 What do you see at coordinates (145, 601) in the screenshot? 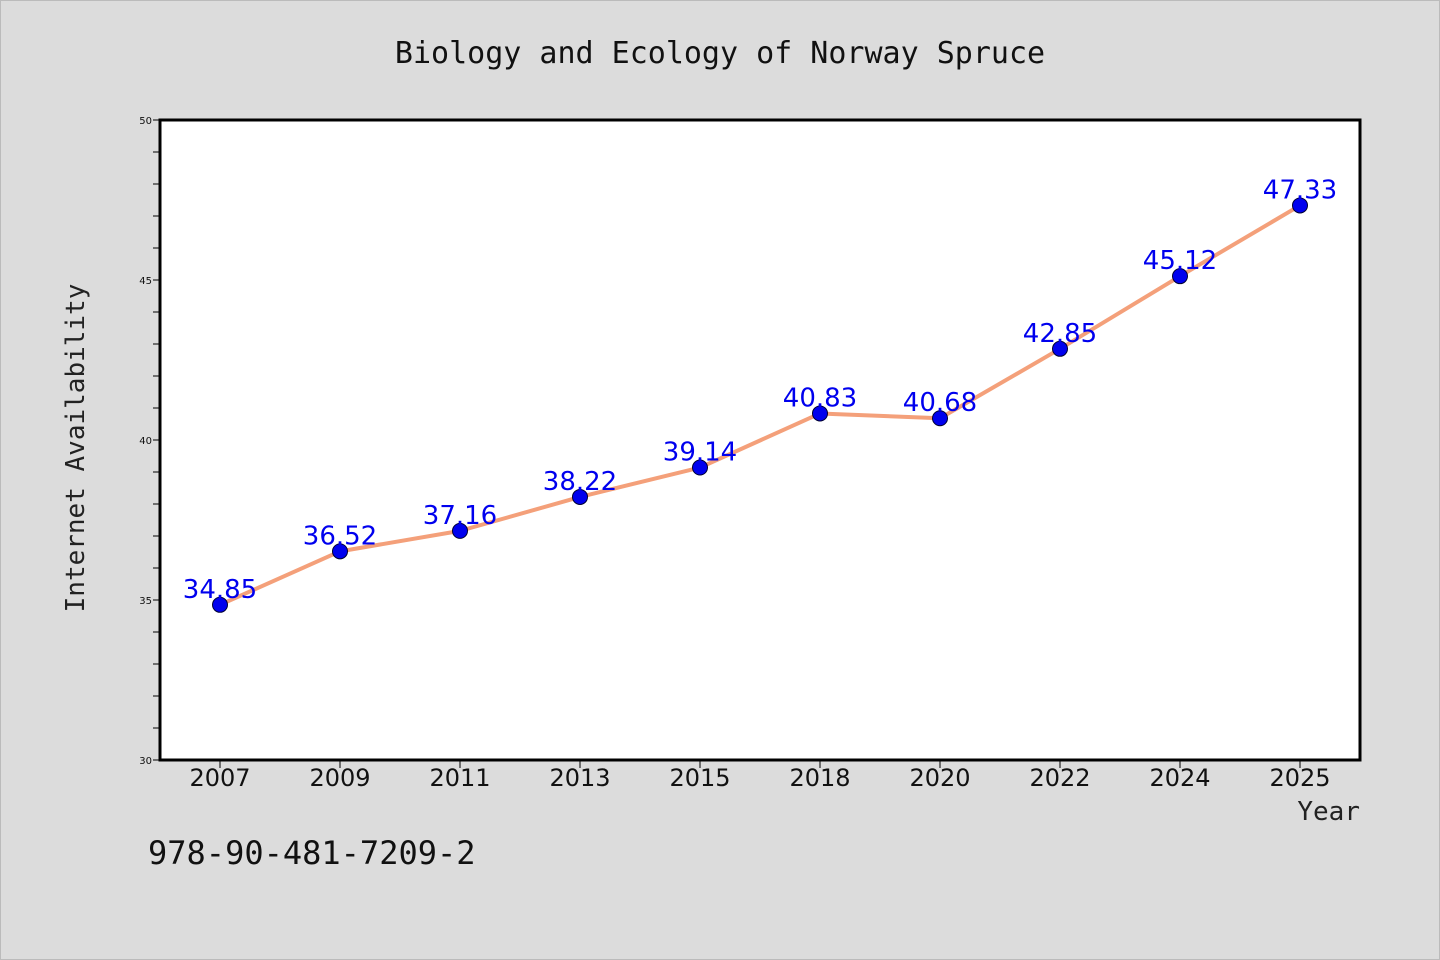
I see `y-tick-label: 35` at bounding box center [145, 601].